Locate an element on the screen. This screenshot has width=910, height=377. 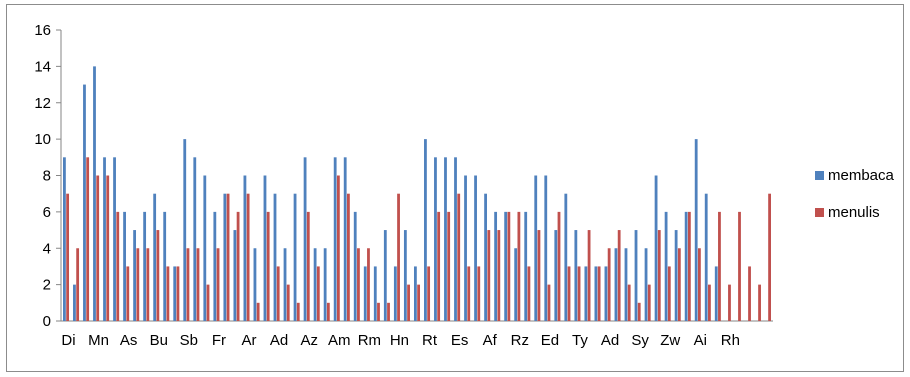
y-tick-label: 8 is located at coordinates (47, 176).